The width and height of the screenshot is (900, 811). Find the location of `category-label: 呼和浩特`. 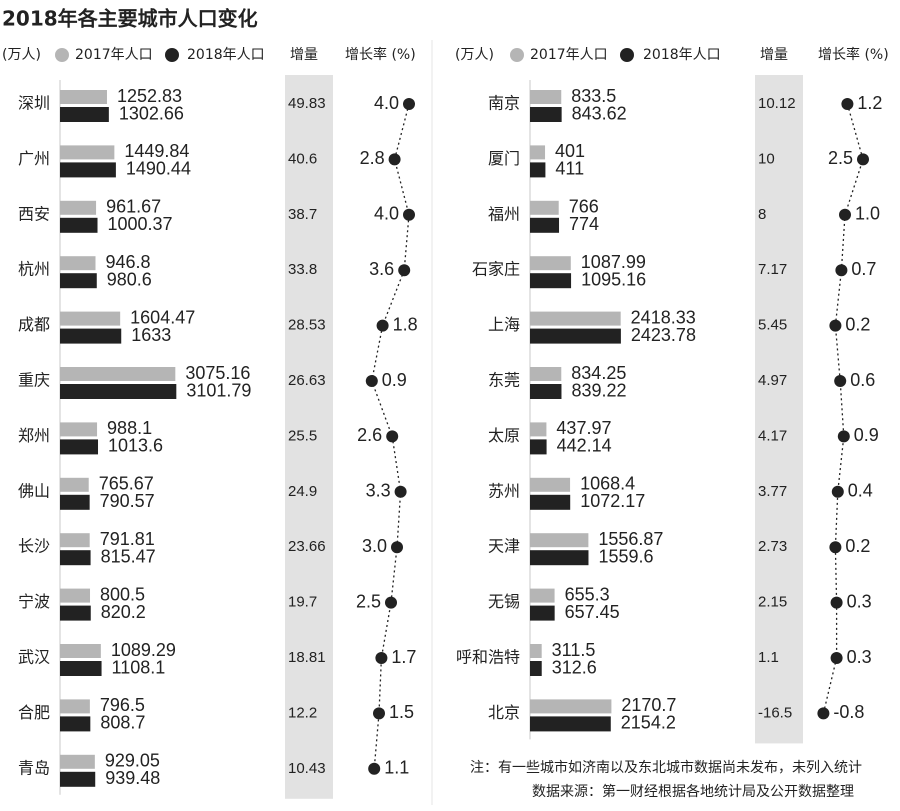

category-label: 呼和浩特 is located at coordinates (488, 657).